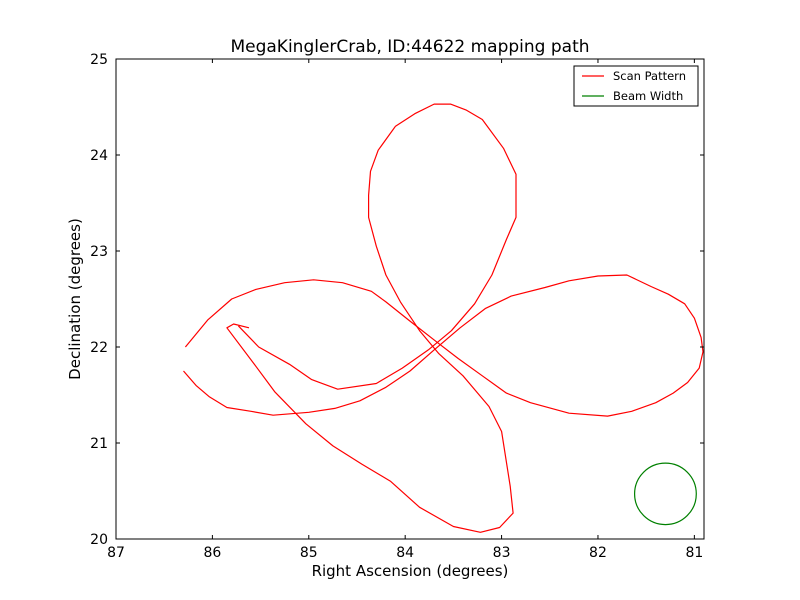  I want to click on beam-width-circle, so click(665, 494).